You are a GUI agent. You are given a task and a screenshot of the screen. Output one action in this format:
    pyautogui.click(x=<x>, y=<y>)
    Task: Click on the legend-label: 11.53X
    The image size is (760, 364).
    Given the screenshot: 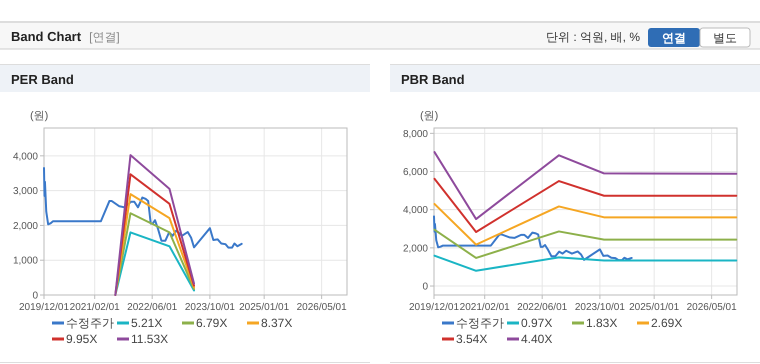 What is the action you would take?
    pyautogui.click(x=149, y=339)
    